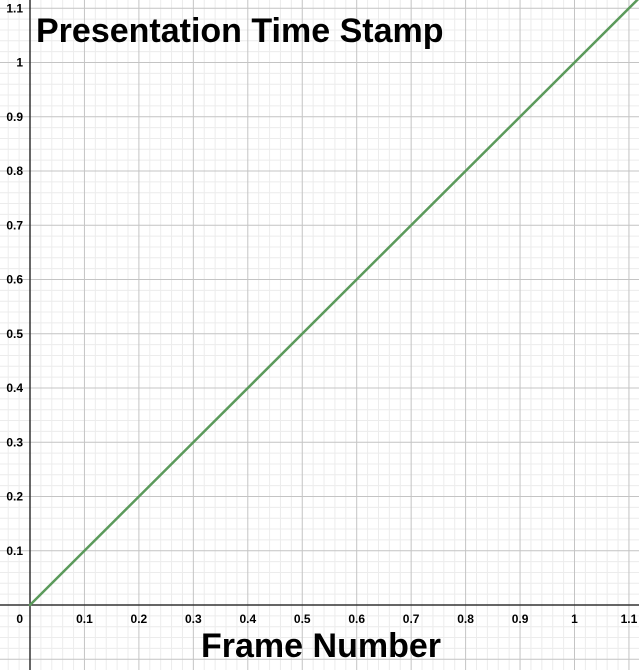 The image size is (639, 670). I want to click on y-tick-label: 0.9, so click(14, 117).